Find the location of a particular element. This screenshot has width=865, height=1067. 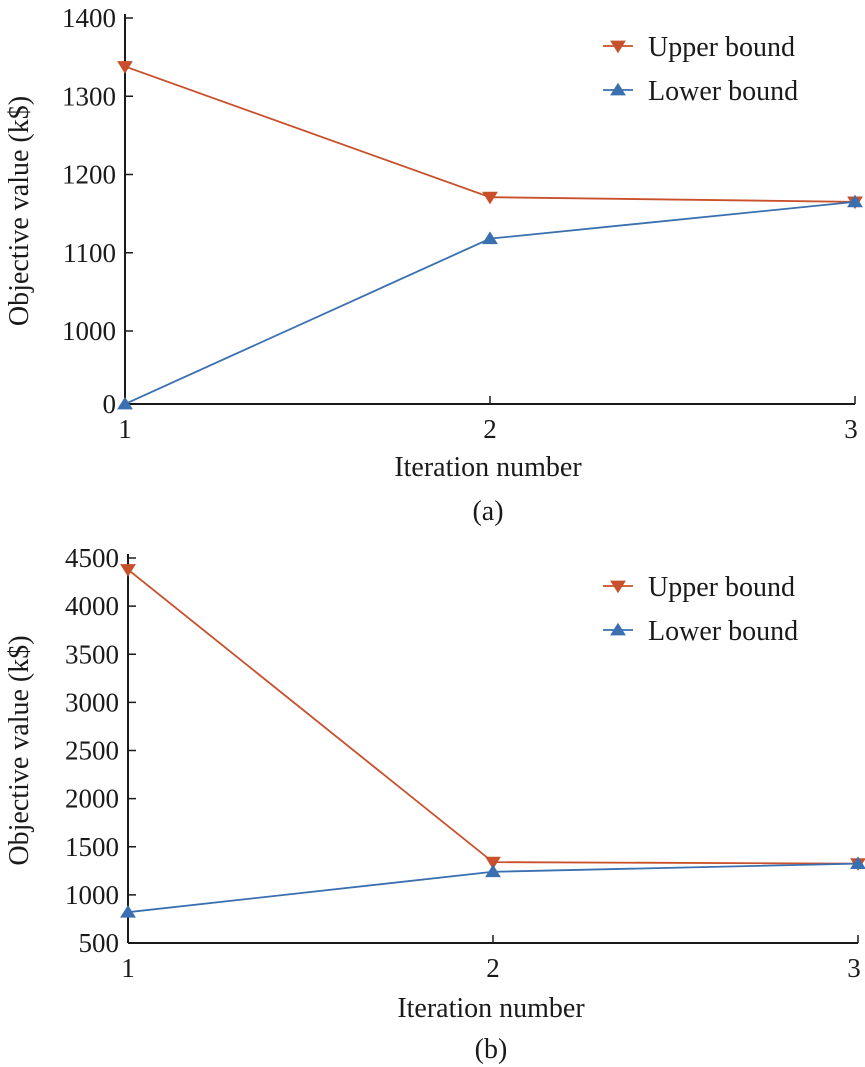

y-tick-label: 2000 is located at coordinates (92, 799).